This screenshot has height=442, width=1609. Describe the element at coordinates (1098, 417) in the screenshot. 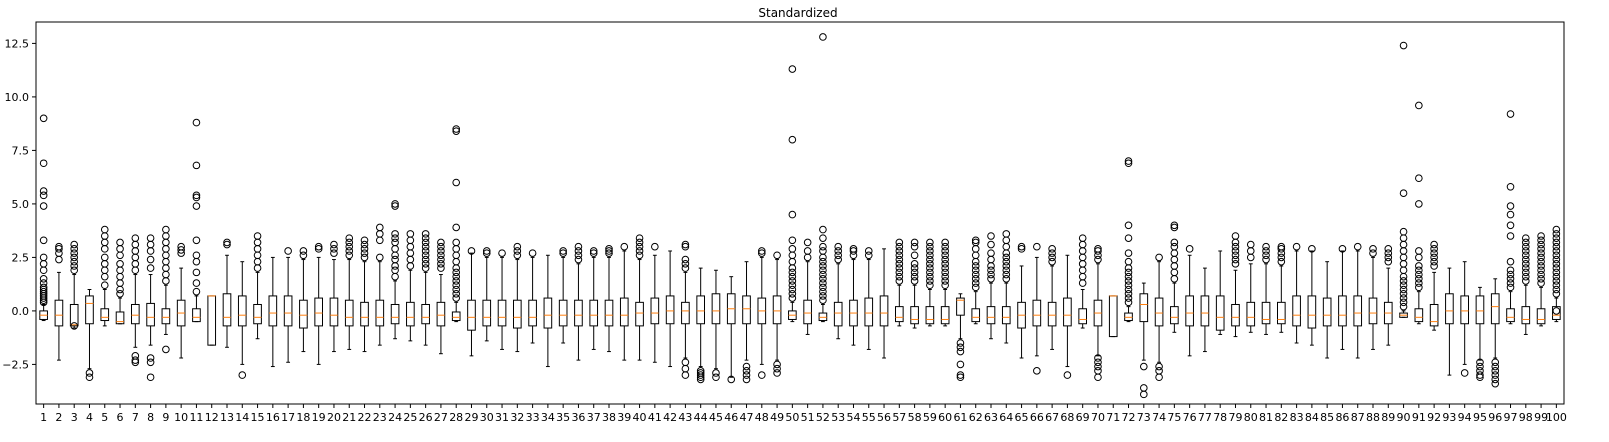

I see `x-tick-label: 70` at that location.